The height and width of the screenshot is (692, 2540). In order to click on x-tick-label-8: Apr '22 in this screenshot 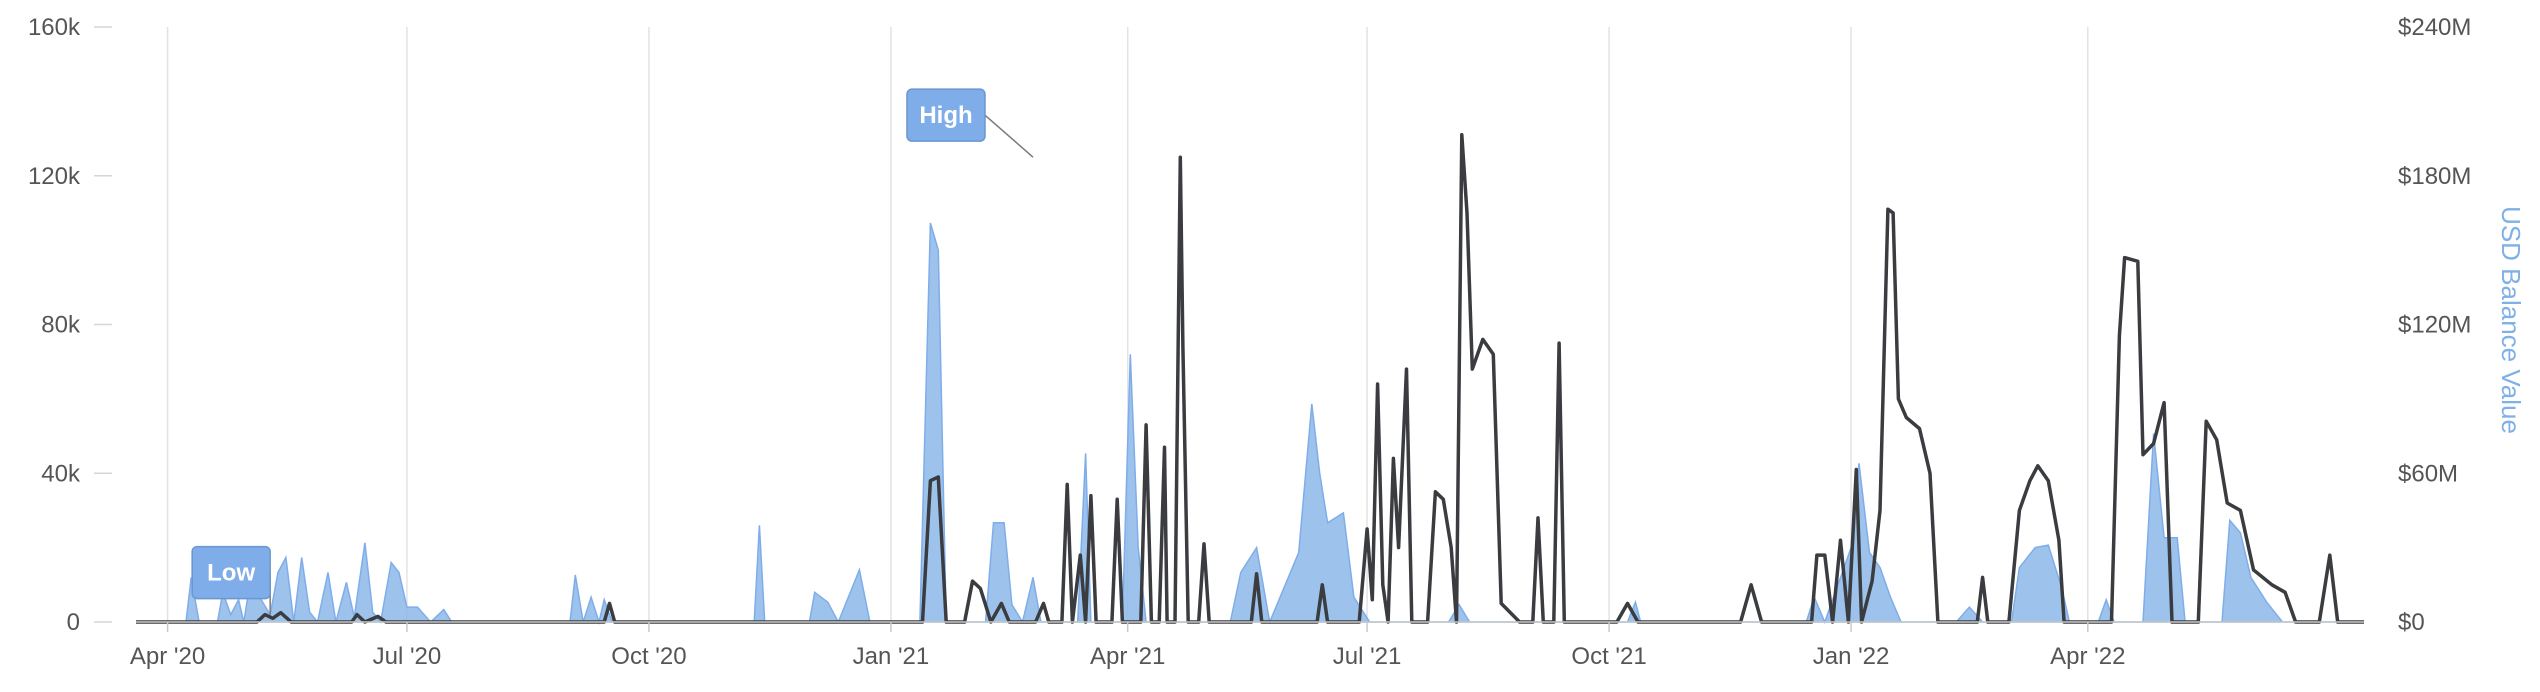, I will do `click(2087, 656)`.